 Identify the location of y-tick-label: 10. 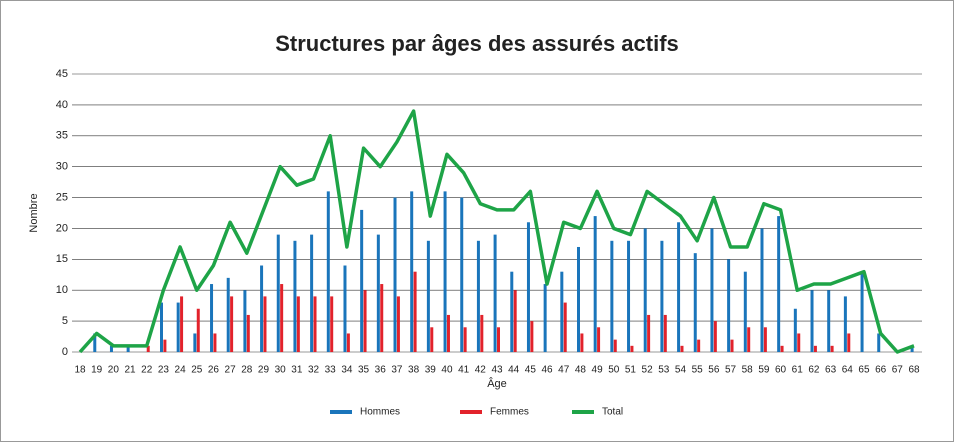
(62, 290).